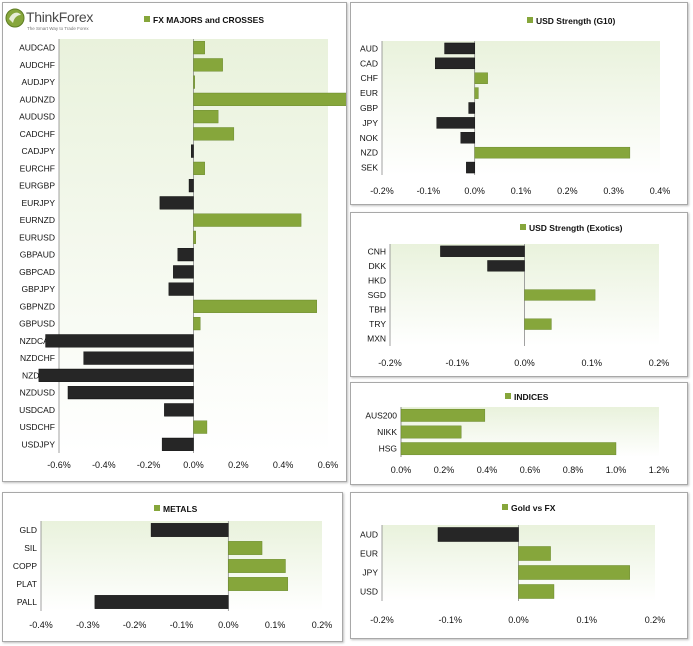 This screenshot has width=693, height=646. Describe the element at coordinates (369, 153) in the screenshot. I see `category-label: NZD` at that location.